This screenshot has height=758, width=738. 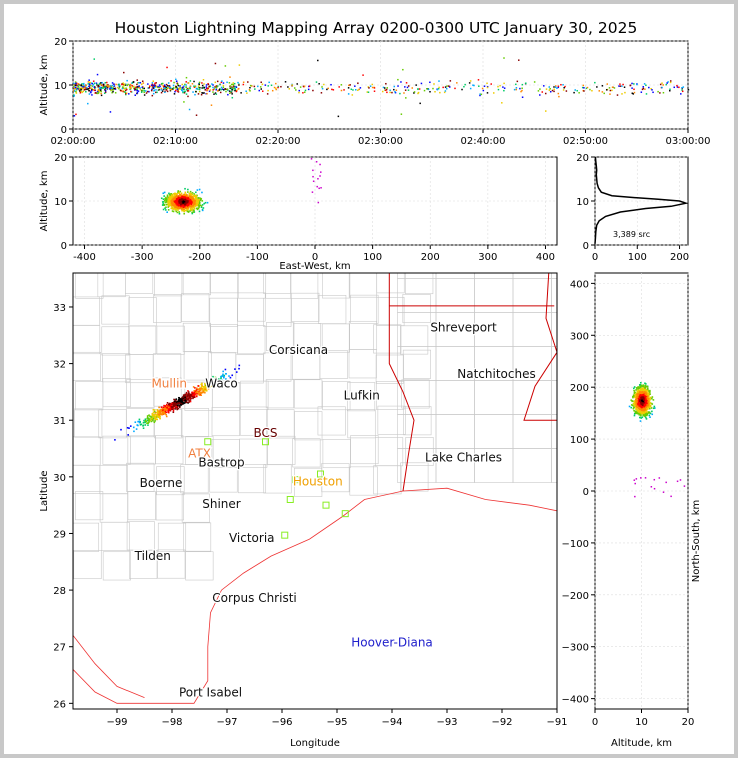 I want to click on parish-outline, so click(x=494, y=431).